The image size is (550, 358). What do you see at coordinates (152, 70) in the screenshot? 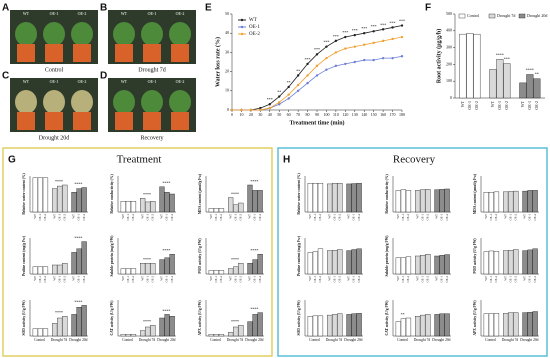
I see `photo-caption: Drought 7d` at bounding box center [152, 70].